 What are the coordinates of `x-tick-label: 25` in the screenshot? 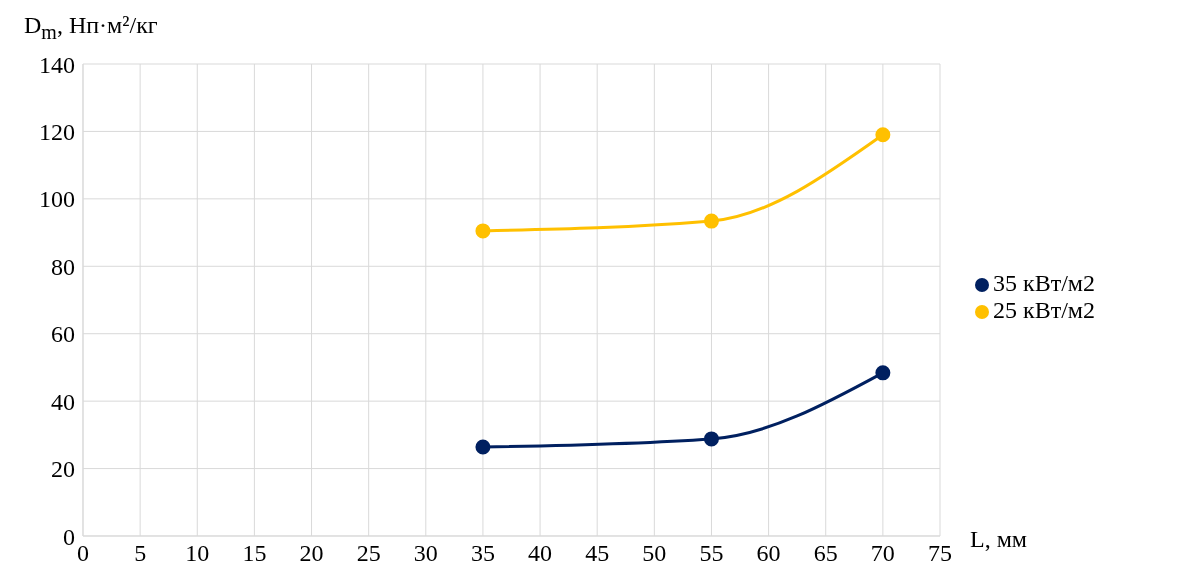 It's located at (368, 553).